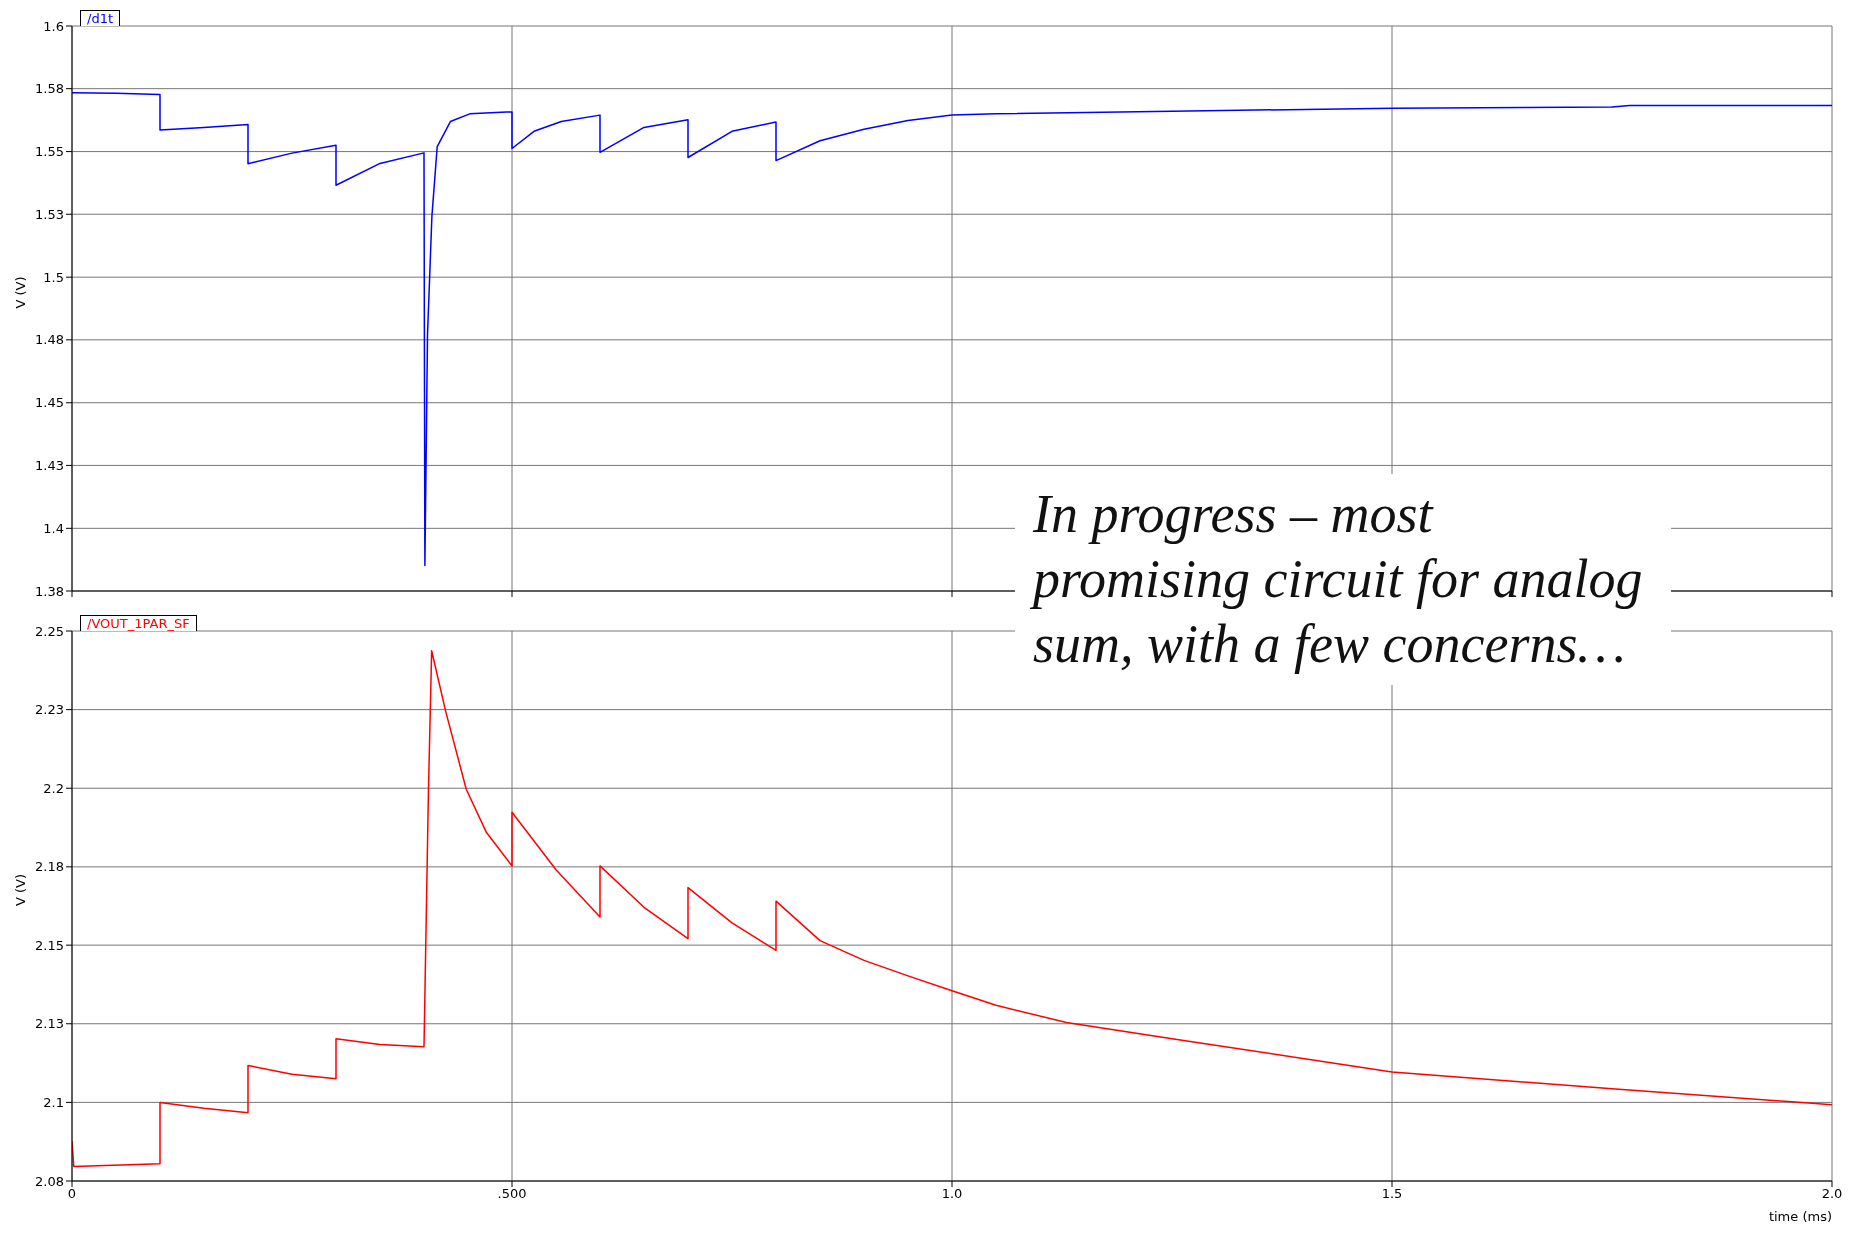  Describe the element at coordinates (53, 277) in the screenshot. I see `y-tick-label: 1.5` at that location.